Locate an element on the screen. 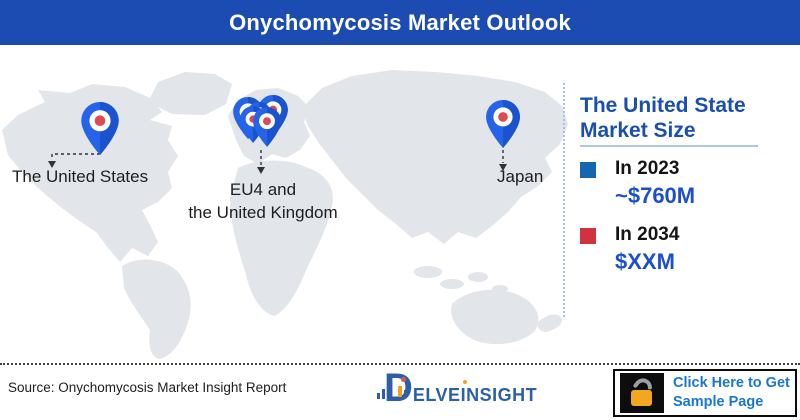  logo-wordmark: ELVEI NSIGHT is located at coordinates (475, 393).